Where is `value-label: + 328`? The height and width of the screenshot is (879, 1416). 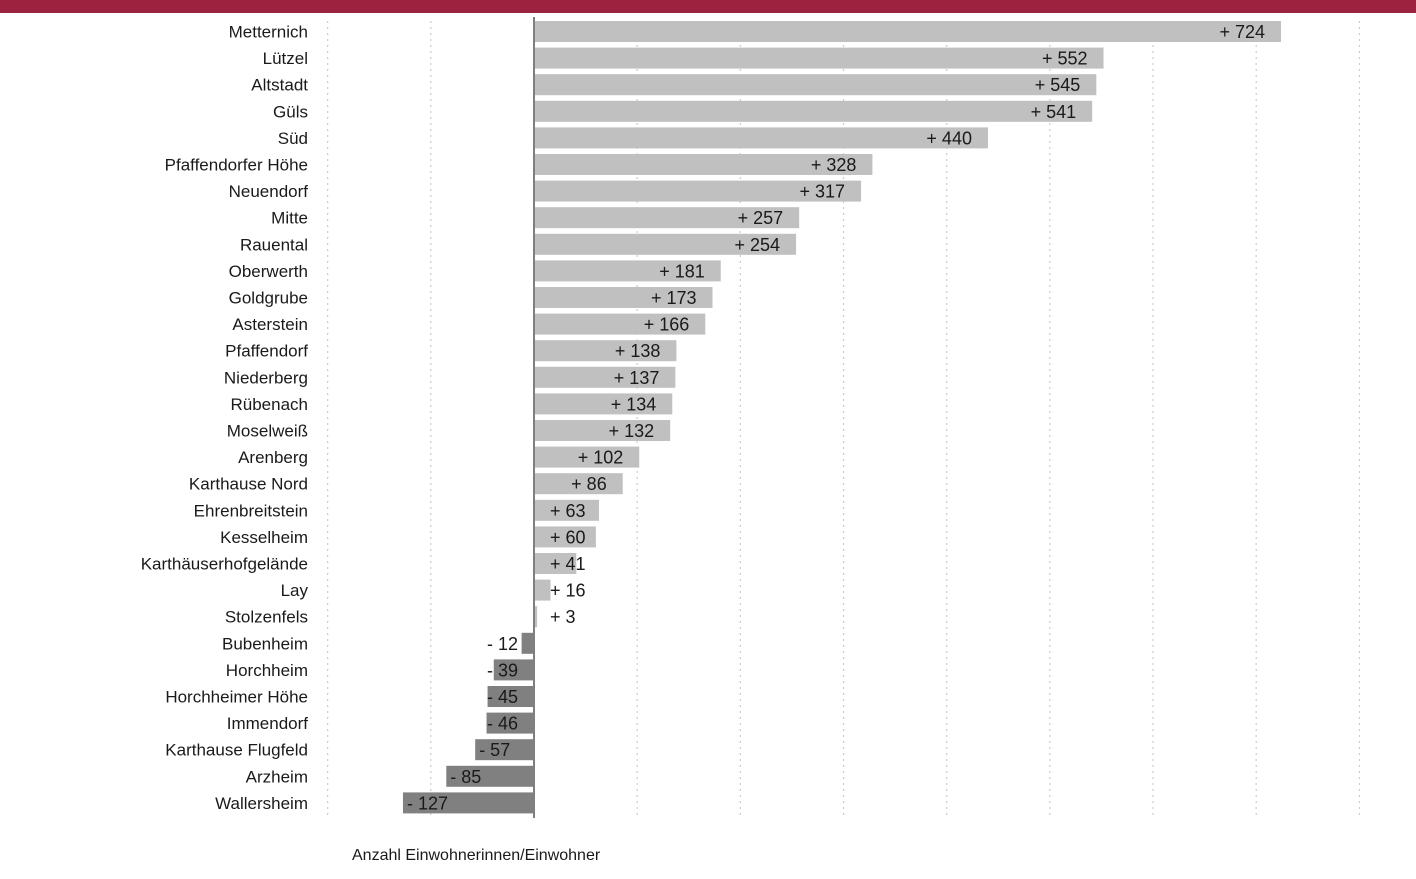 value-label: + 328 is located at coordinates (834, 165).